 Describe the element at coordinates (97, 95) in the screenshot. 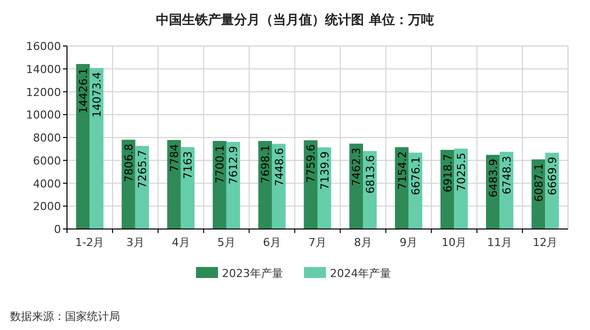

I see `data-label: 14073.4` at that location.